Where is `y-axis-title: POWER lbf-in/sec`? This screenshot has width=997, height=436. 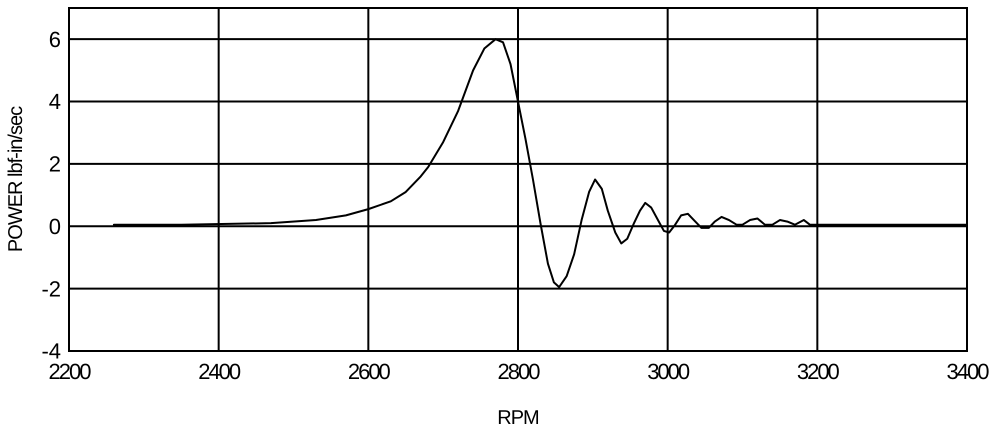 y-axis-title: POWER lbf-in/sec is located at coordinates (16, 179).